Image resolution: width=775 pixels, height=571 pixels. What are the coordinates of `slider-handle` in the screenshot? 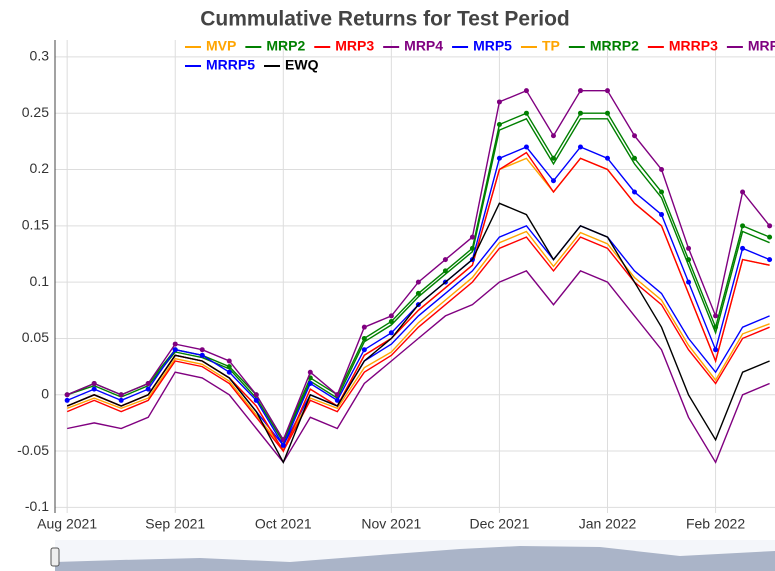 It's located at (55, 557).